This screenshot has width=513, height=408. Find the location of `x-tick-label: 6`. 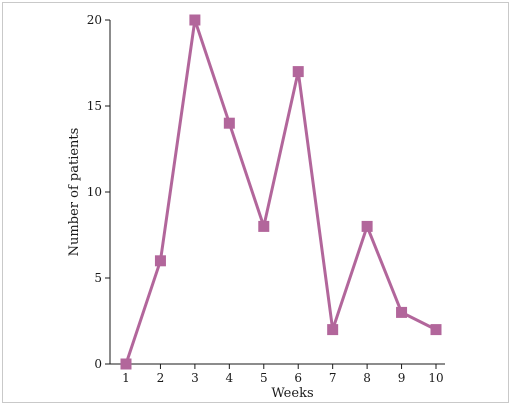

x-tick-label: 6 is located at coordinates (298, 378).